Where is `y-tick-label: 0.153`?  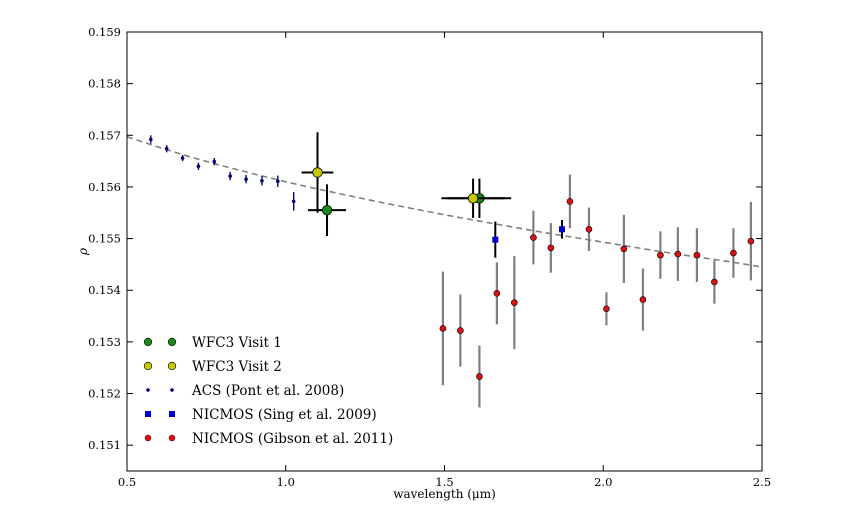 y-tick-label: 0.153 is located at coordinates (104, 342).